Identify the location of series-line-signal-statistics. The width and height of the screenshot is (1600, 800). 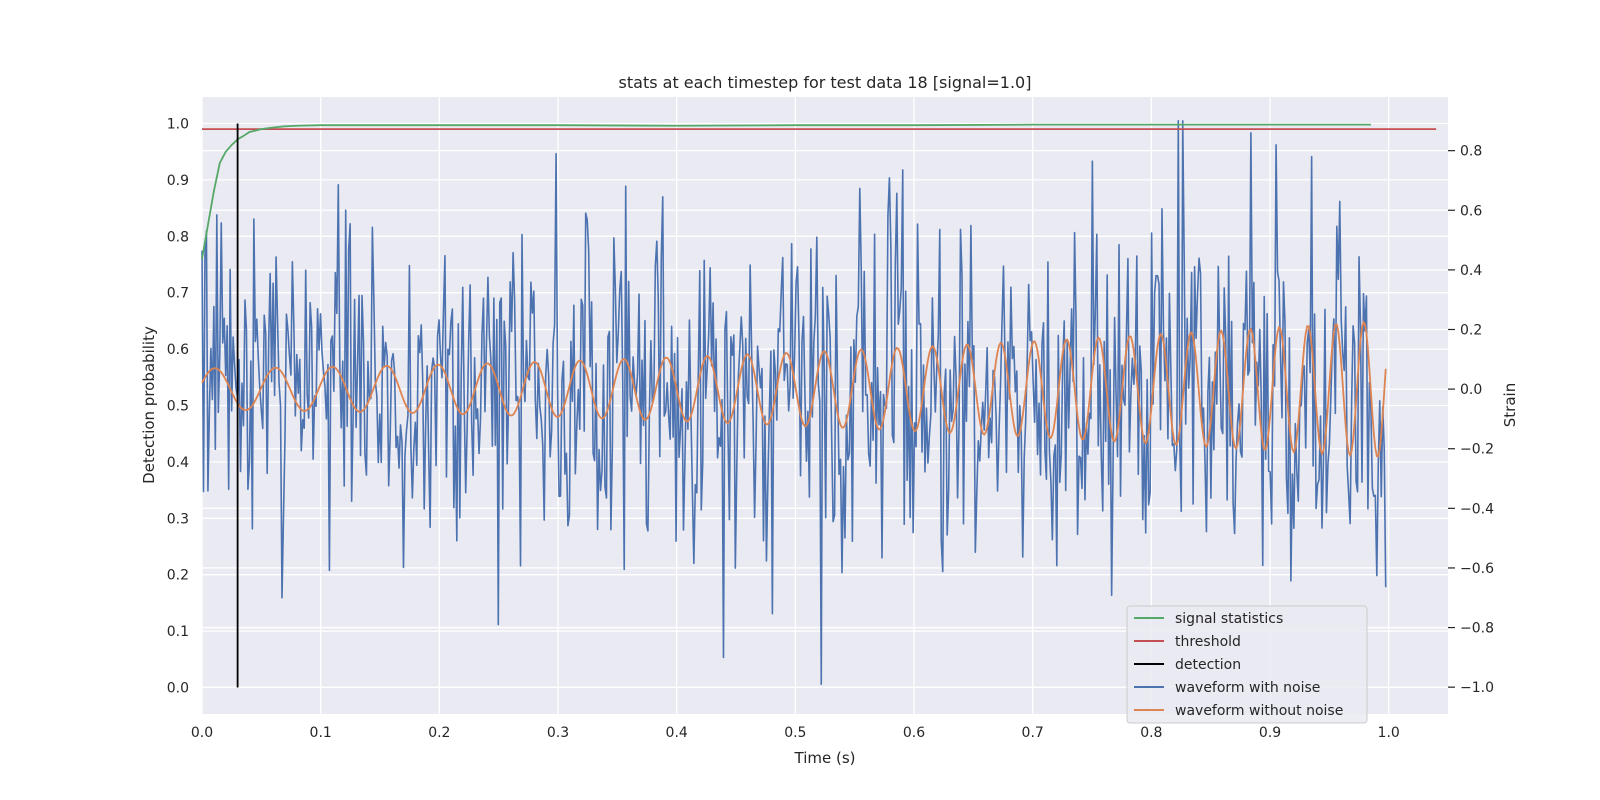
(786, 191).